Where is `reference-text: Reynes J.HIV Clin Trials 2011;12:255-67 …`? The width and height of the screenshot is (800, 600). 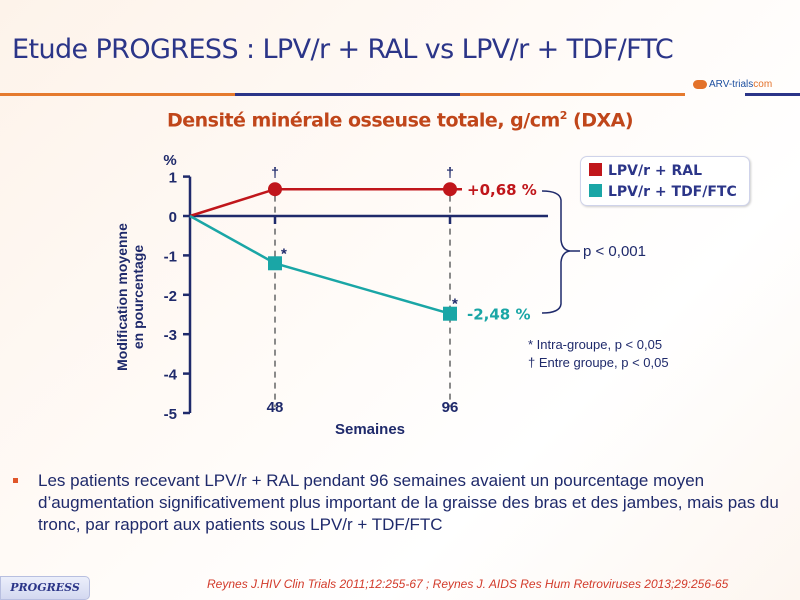
reference-text: Reynes J.HIV Clin Trials 2011;12:255-67 … is located at coordinates (468, 584).